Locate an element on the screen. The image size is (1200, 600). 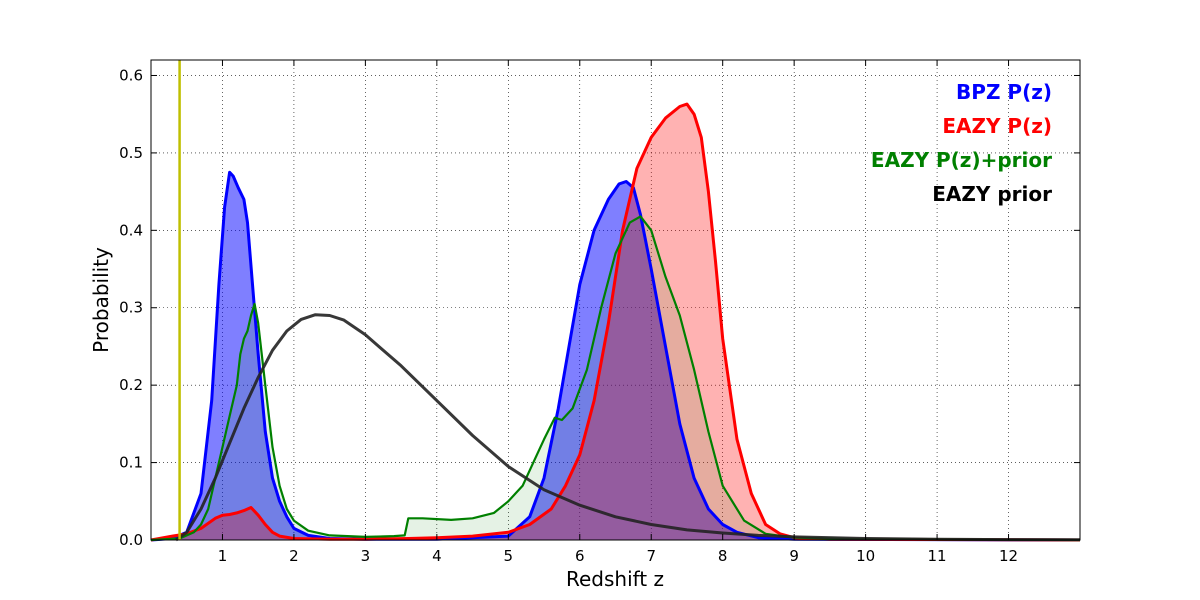
y-tick-label: 0.2 is located at coordinates (131, 385).